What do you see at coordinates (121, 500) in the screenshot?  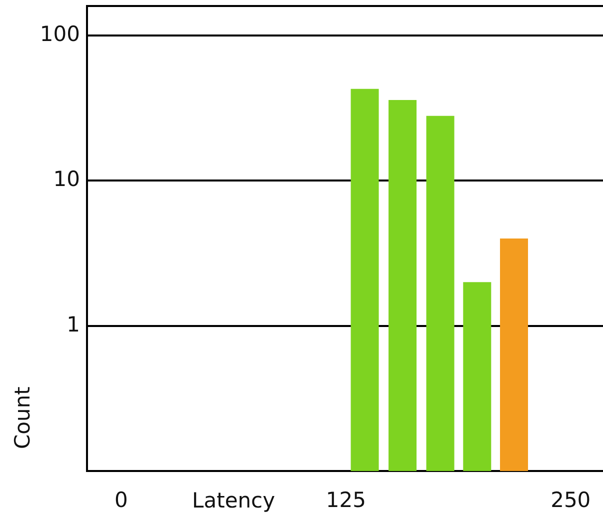 I see `x-tick-label: 0` at bounding box center [121, 500].